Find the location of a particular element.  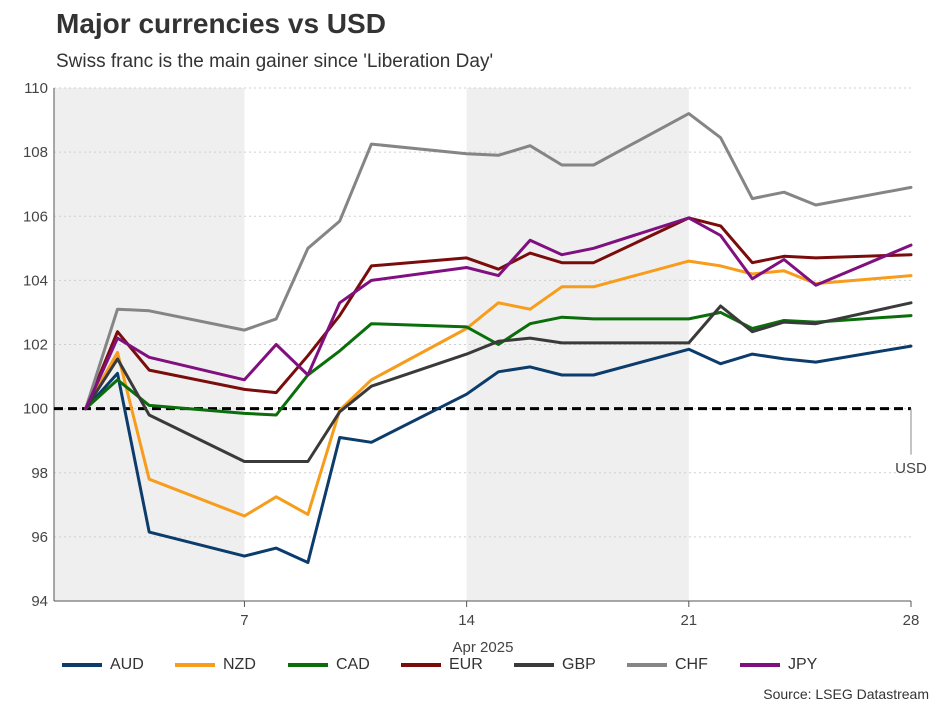

legend-label-nzd: NZD is located at coordinates (239, 664).